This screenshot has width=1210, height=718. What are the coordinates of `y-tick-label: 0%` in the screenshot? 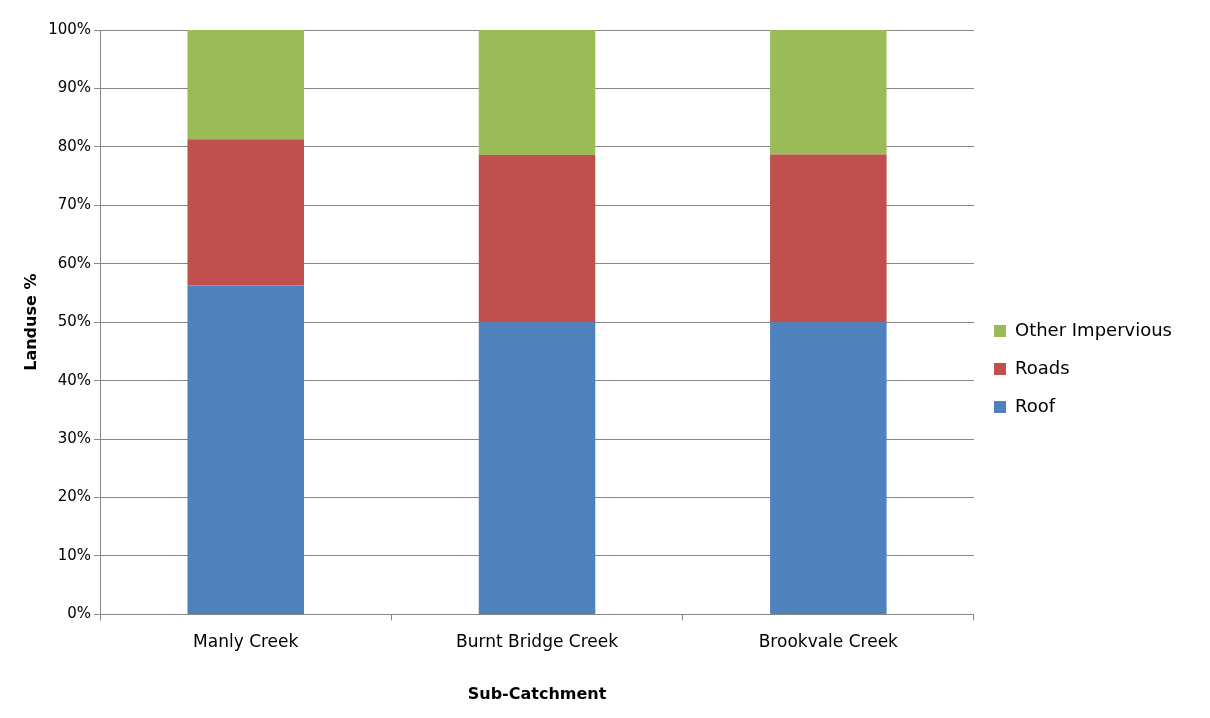 It's located at (79, 613).